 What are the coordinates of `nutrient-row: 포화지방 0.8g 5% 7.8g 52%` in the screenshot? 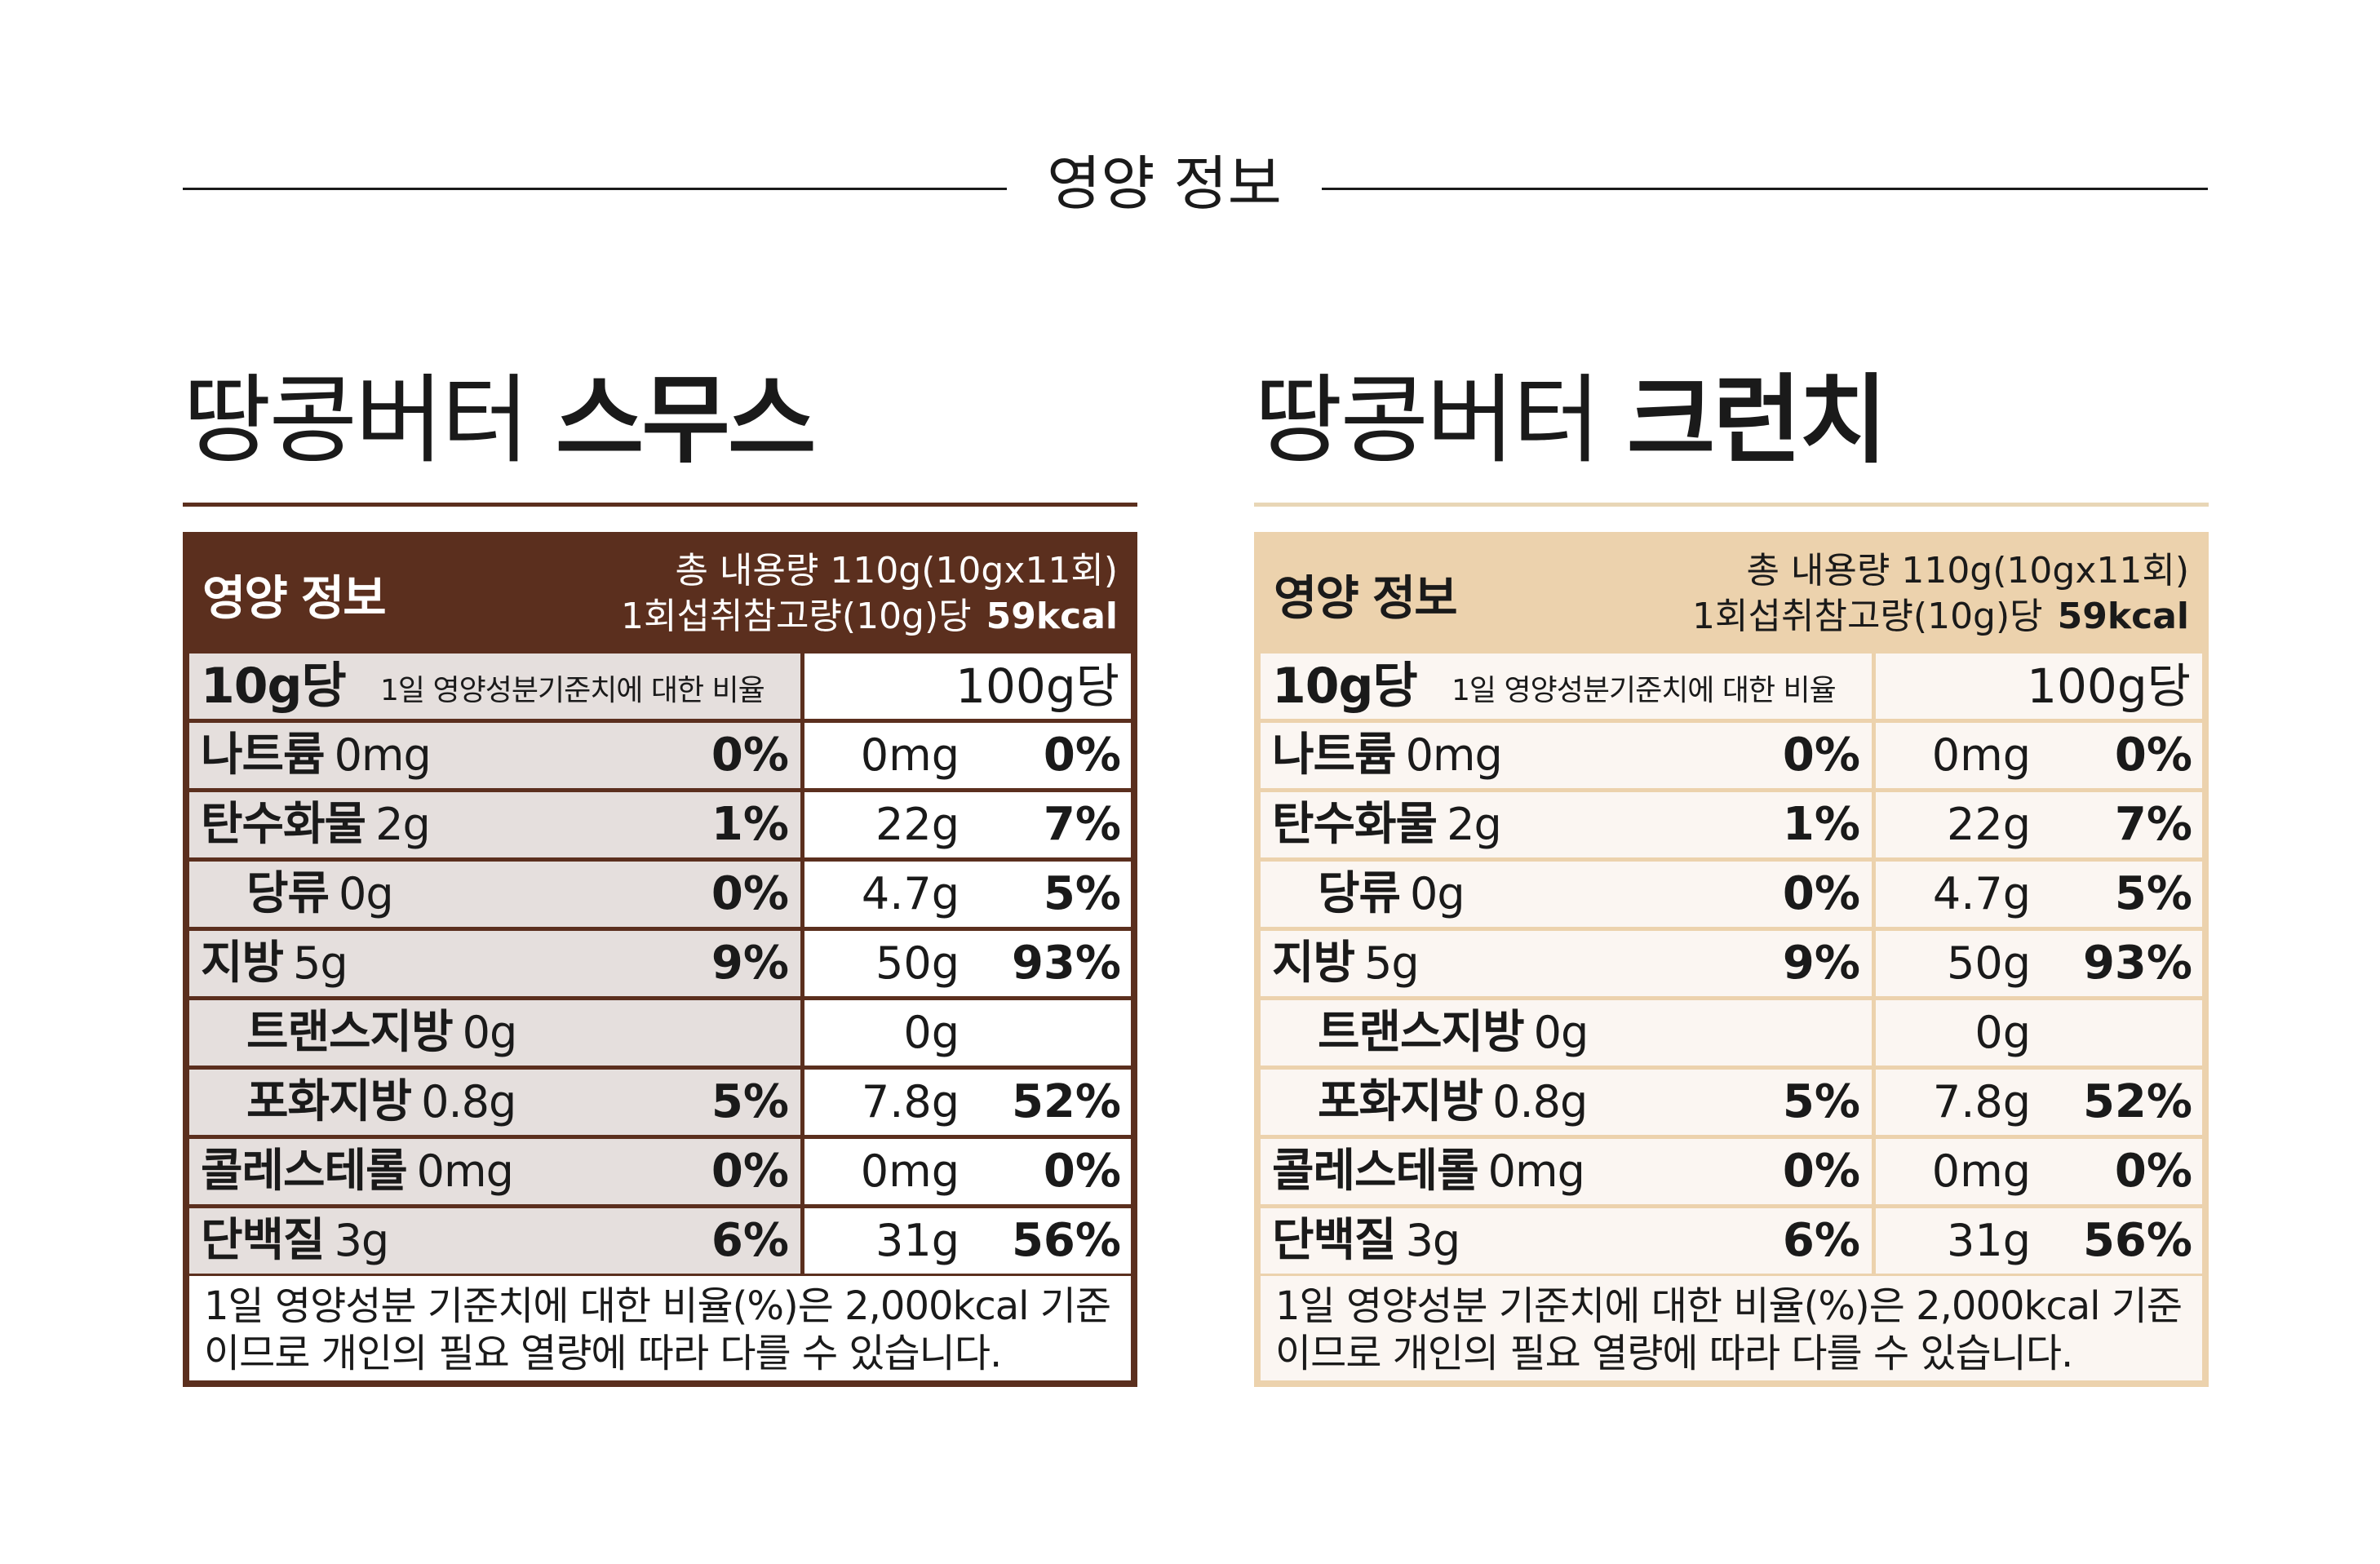 It's located at (1732, 1102).